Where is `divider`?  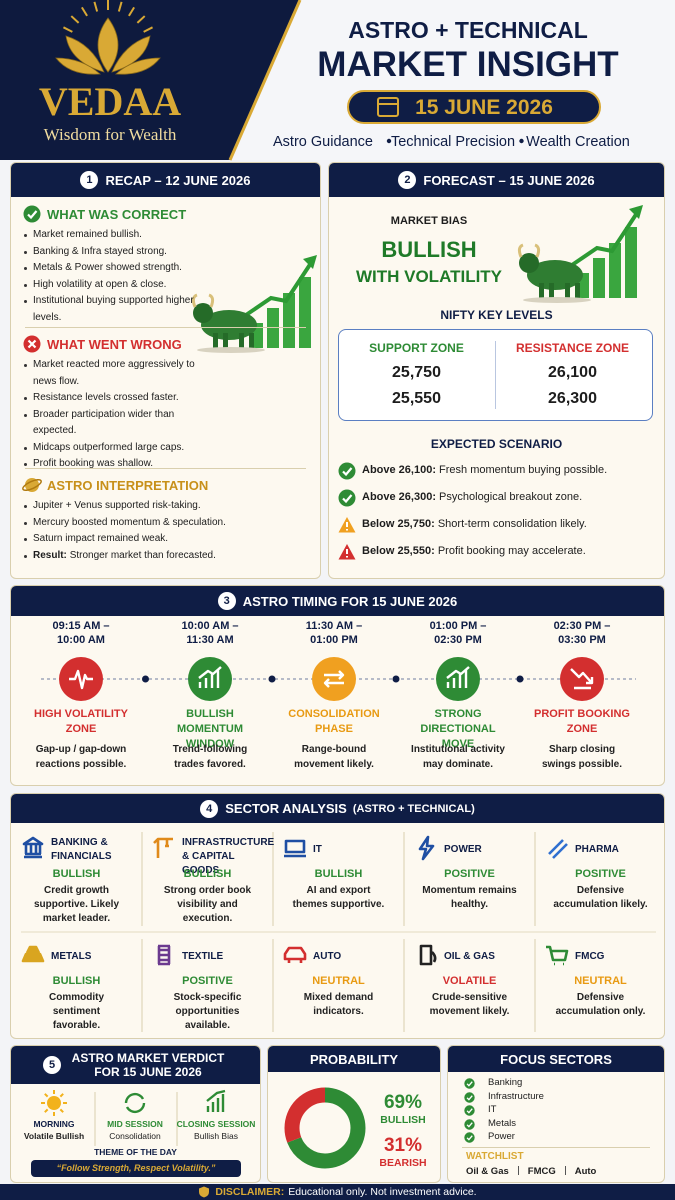
divider is located at coordinates (165, 327).